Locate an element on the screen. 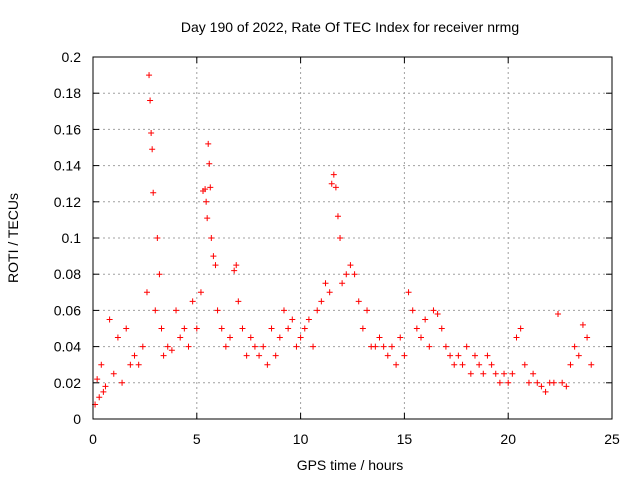 The height and width of the screenshot is (485, 640). y-tick-label: 0.16 is located at coordinates (67, 129).